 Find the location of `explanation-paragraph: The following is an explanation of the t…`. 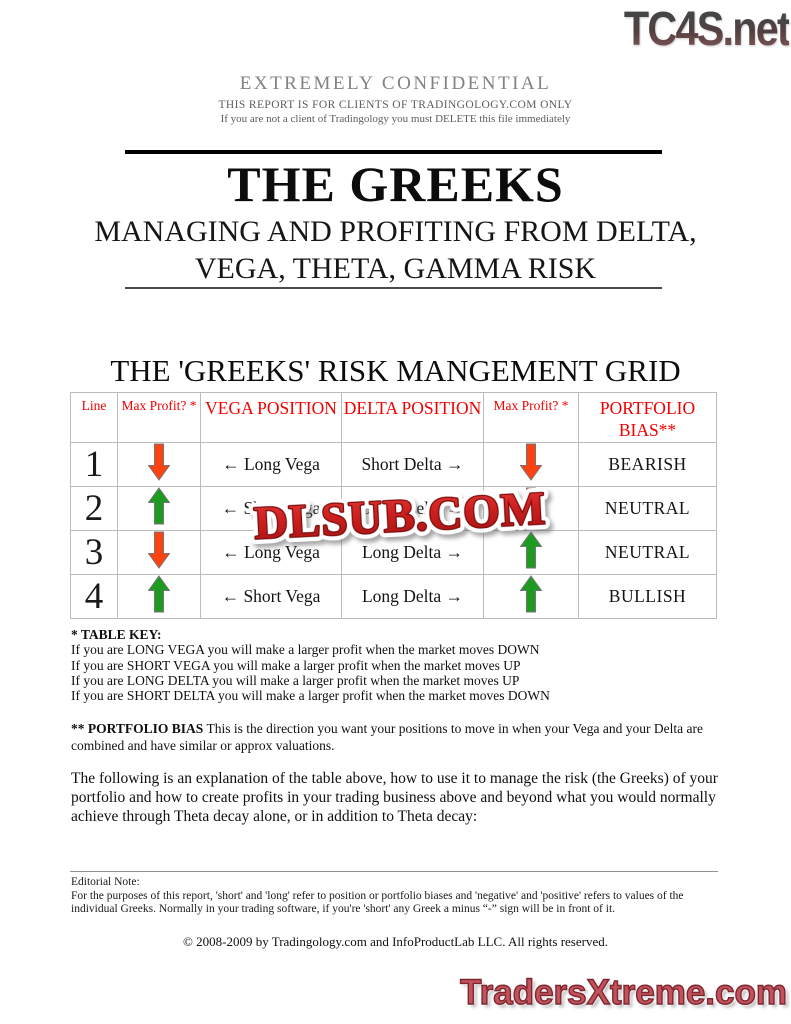

explanation-paragraph: The following is an explanation of the t… is located at coordinates (394, 797).